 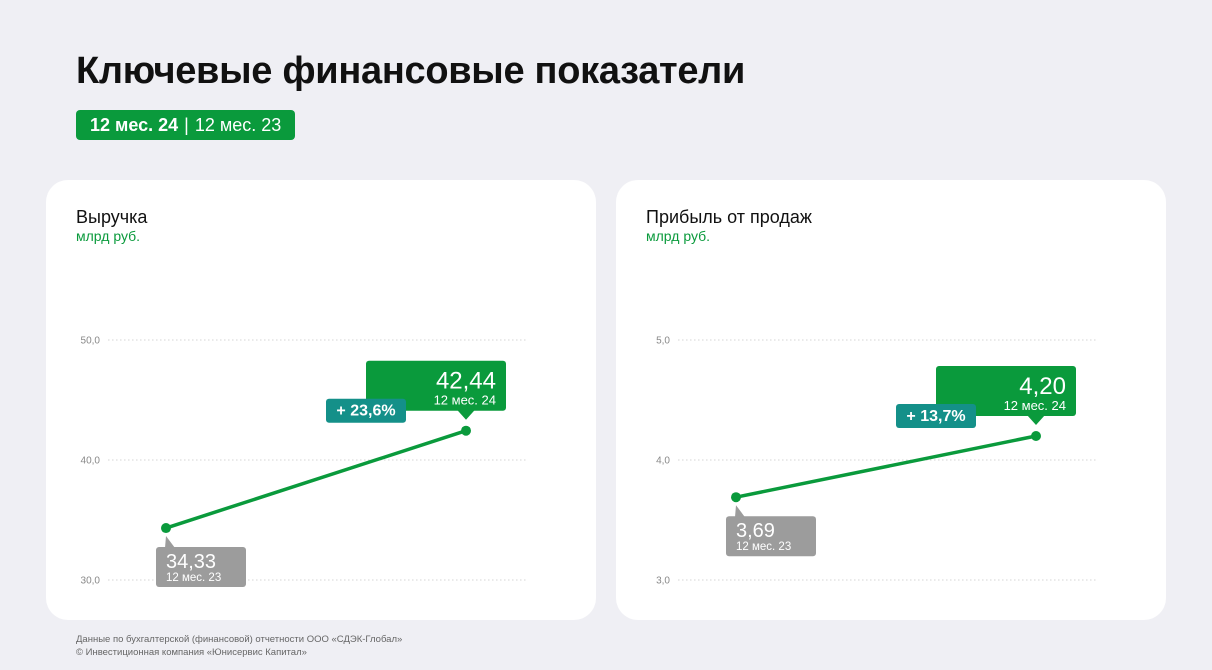 What do you see at coordinates (134, 124) in the screenshot?
I see `period-current: 12 мес. 24` at bounding box center [134, 124].